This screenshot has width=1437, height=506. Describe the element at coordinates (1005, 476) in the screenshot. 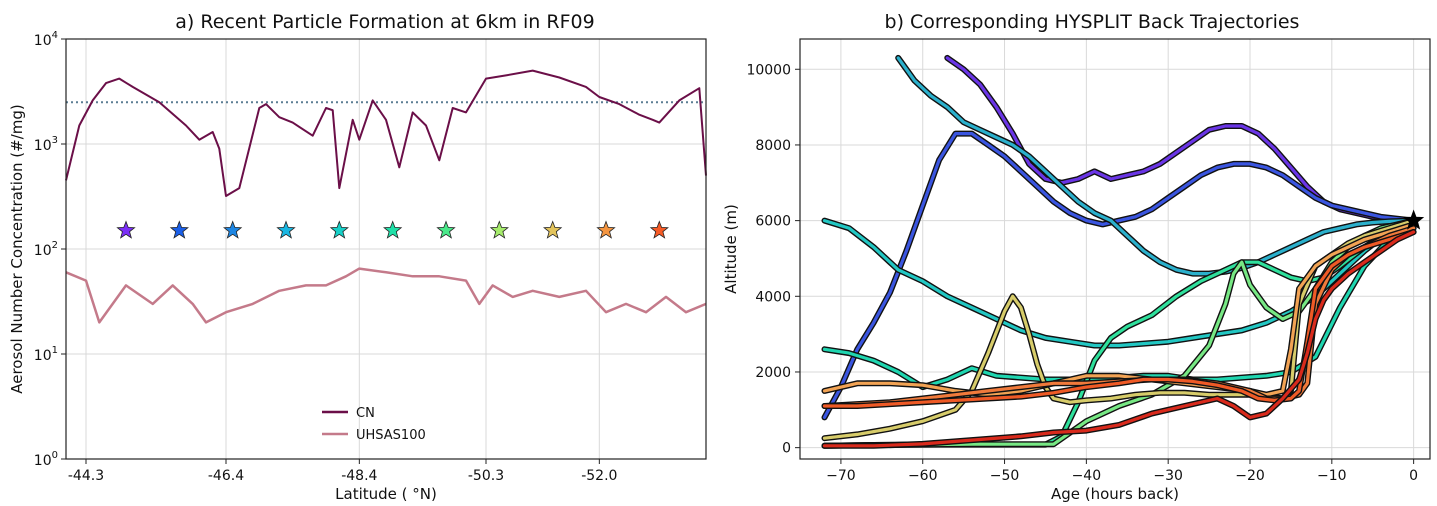

I see `panel-b-x-tick-label: −50` at that location.